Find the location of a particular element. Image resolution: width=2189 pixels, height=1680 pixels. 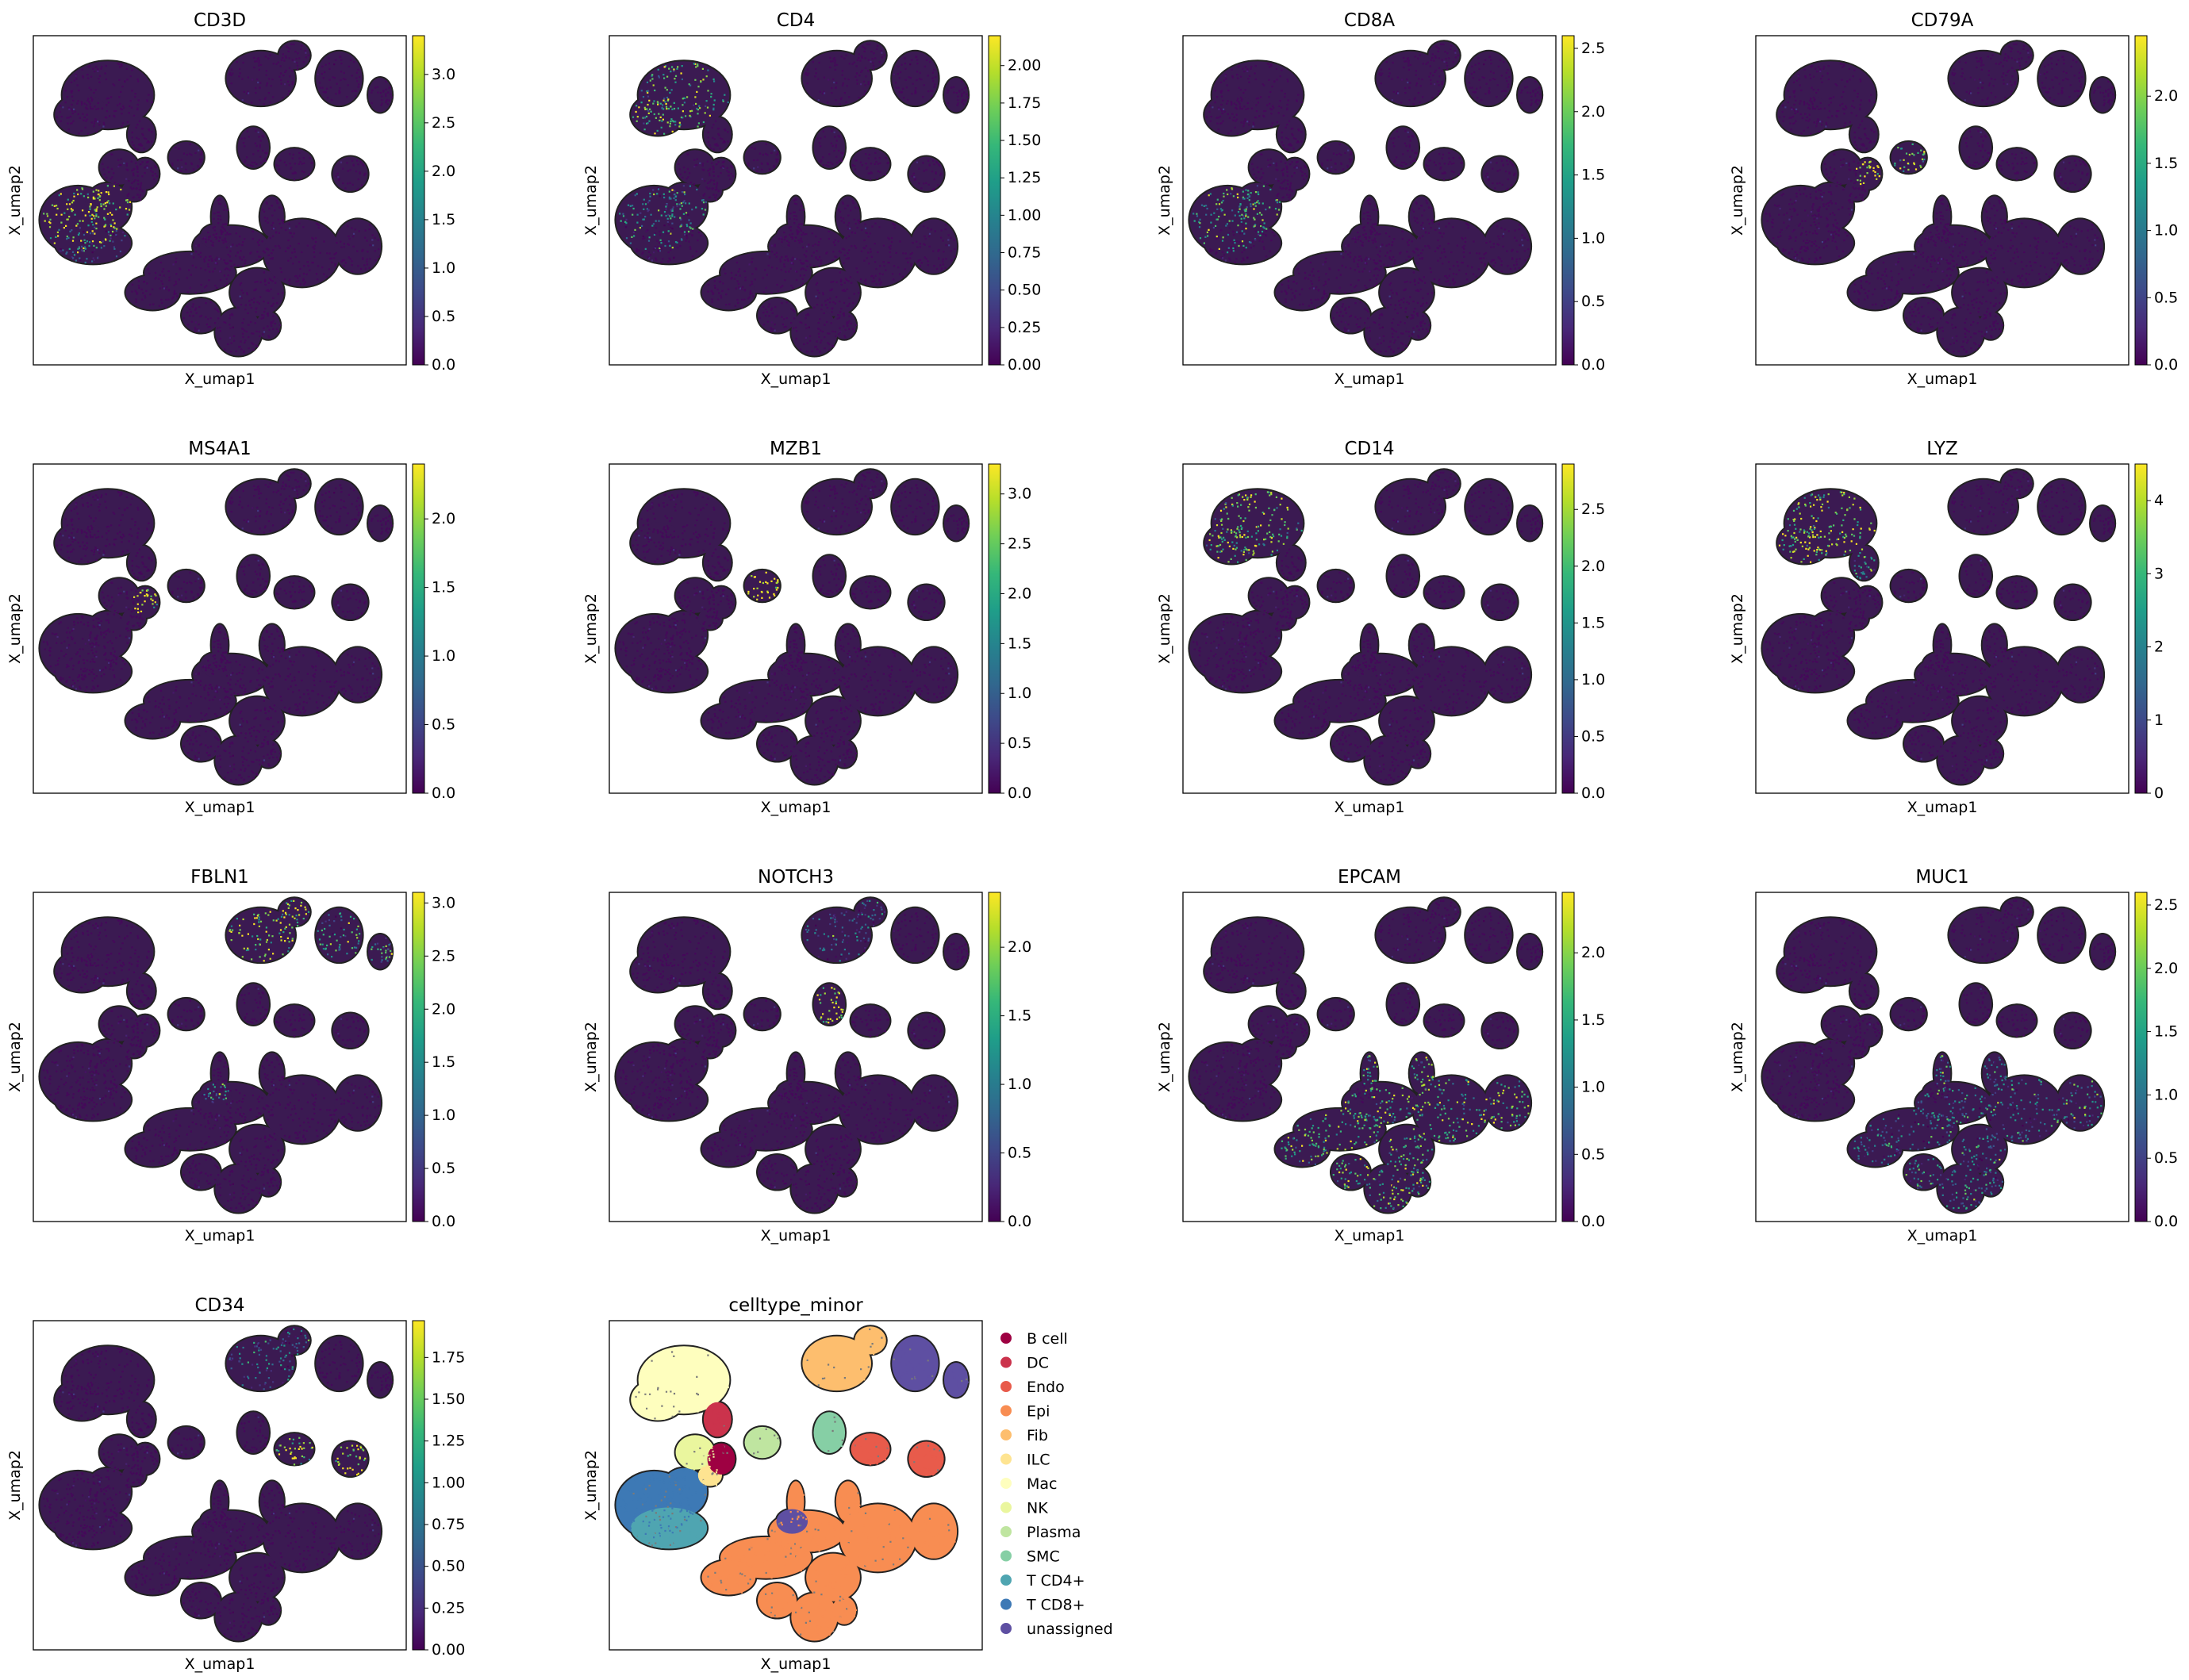

legend-label: Endo is located at coordinates (1046, 1387).